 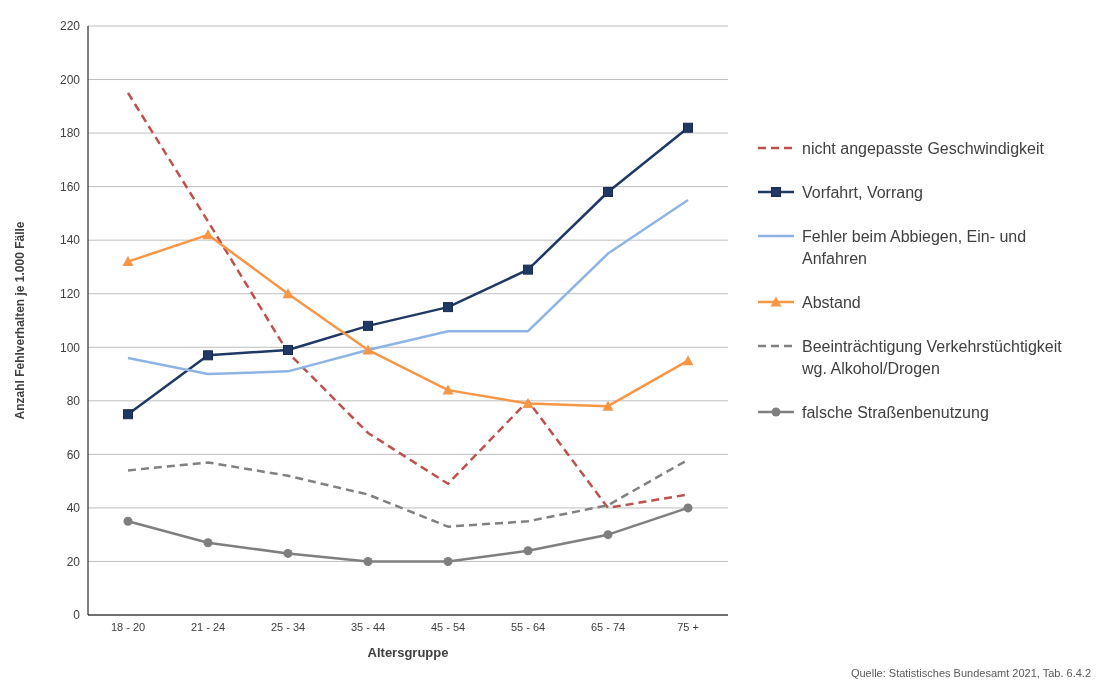 I want to click on x-axis-title: Altersgruppe, so click(x=408, y=652).